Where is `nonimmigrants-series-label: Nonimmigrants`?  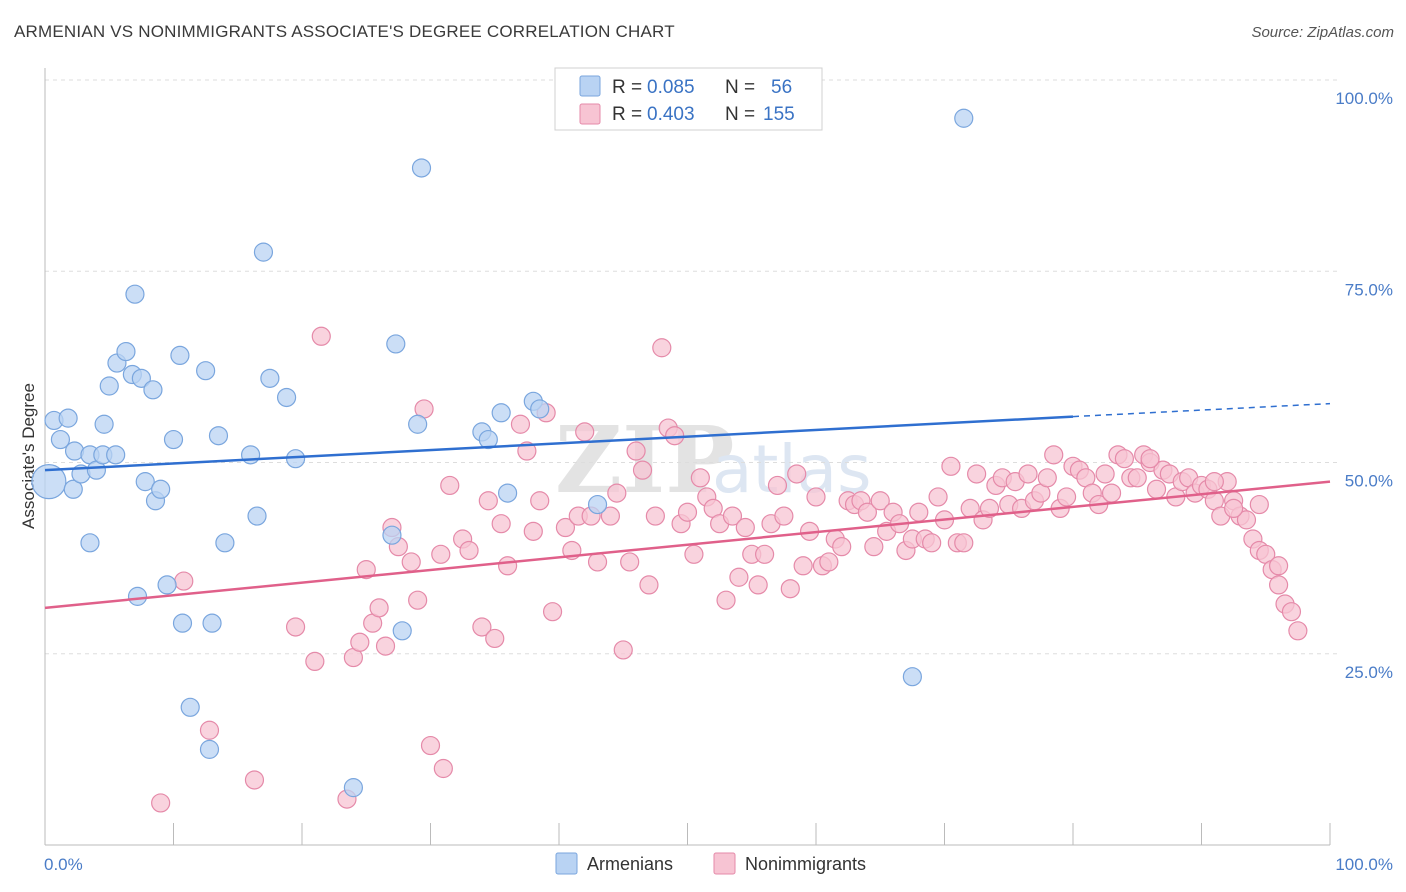
nonimmigrants-series-label: Nonimmigrants is located at coordinates (805, 864).